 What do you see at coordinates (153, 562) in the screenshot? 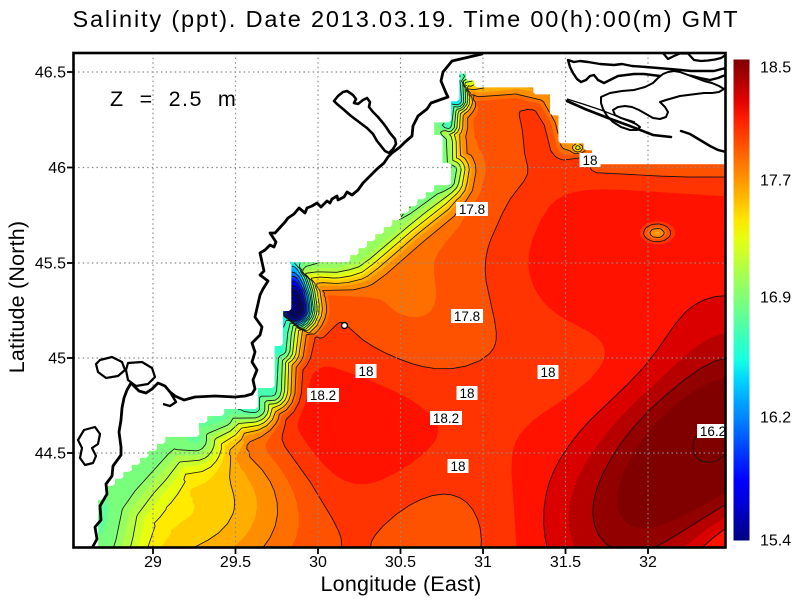
I see `svg-text: 29` at bounding box center [153, 562].